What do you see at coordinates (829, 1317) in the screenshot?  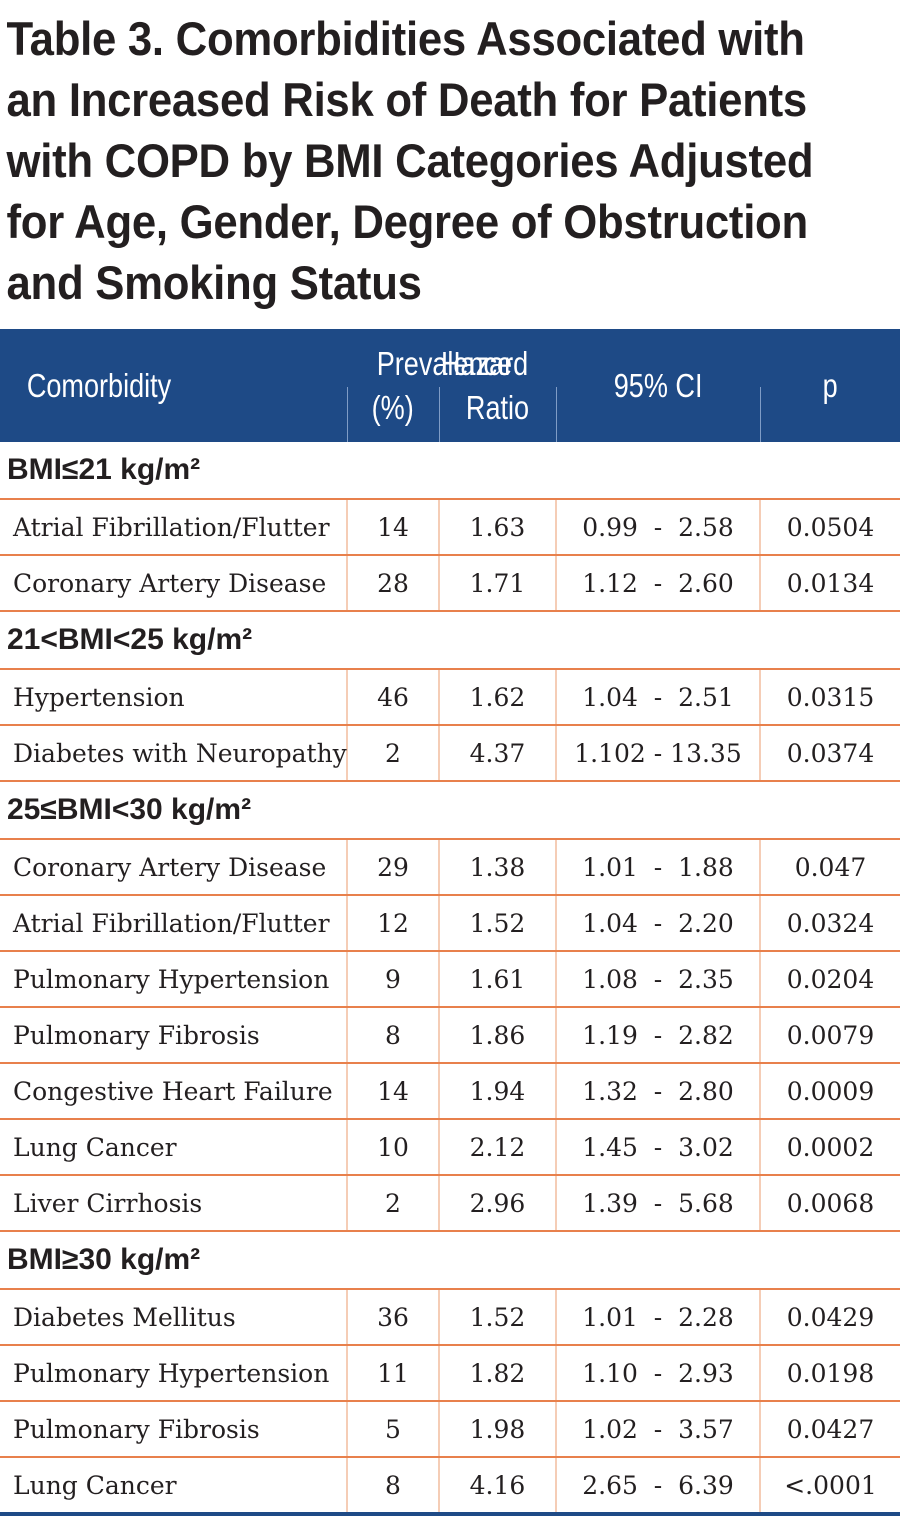 I see `cell-p-value: 0.0429` at bounding box center [829, 1317].